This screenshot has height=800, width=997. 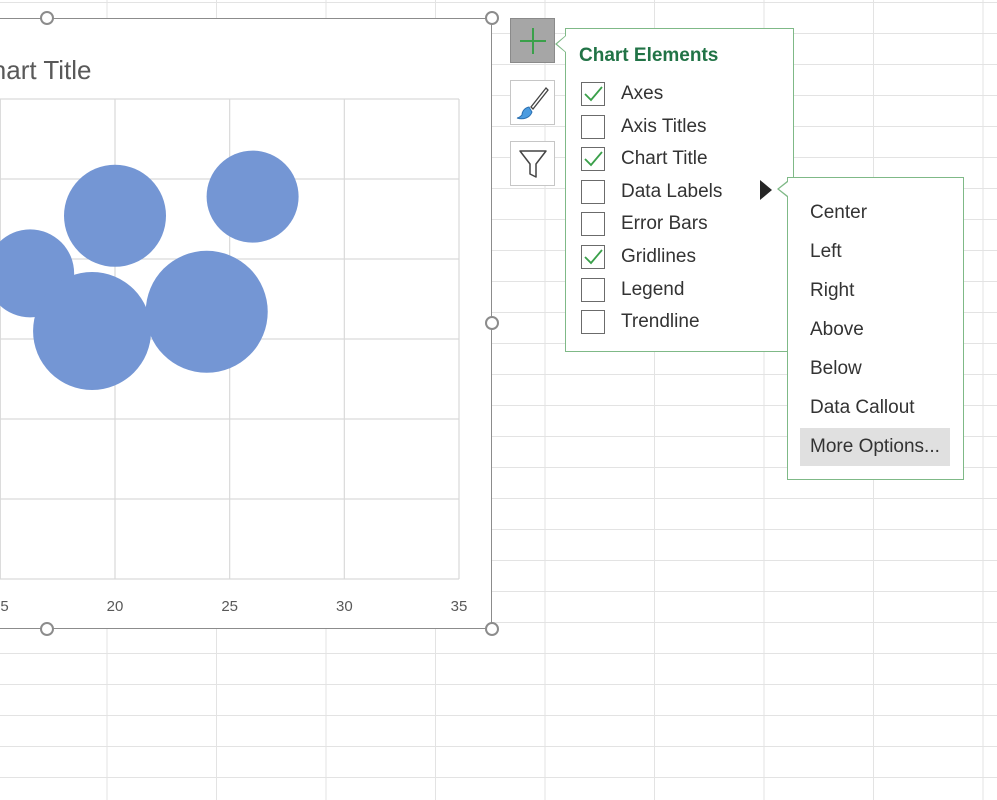 I want to click on x-tick-label: 30, so click(x=344, y=606).